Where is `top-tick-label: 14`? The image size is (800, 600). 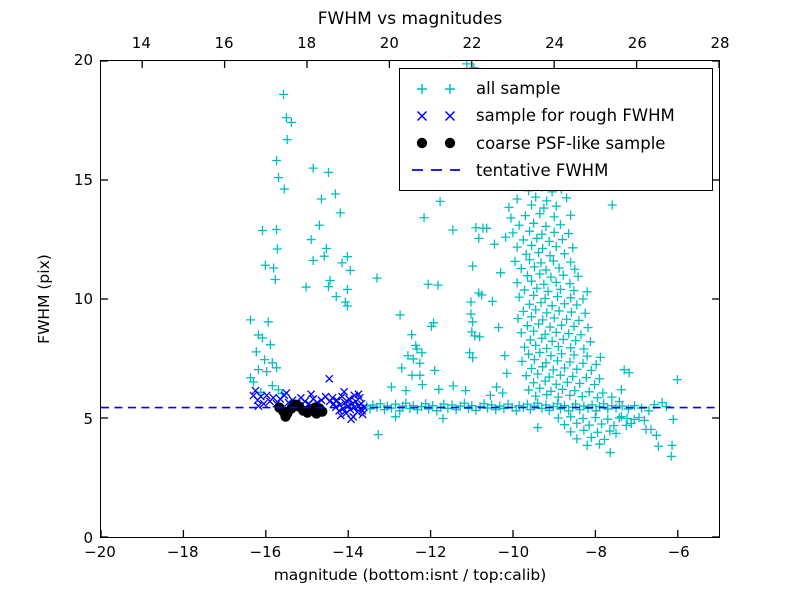
top-tick-label: 14 is located at coordinates (141, 43).